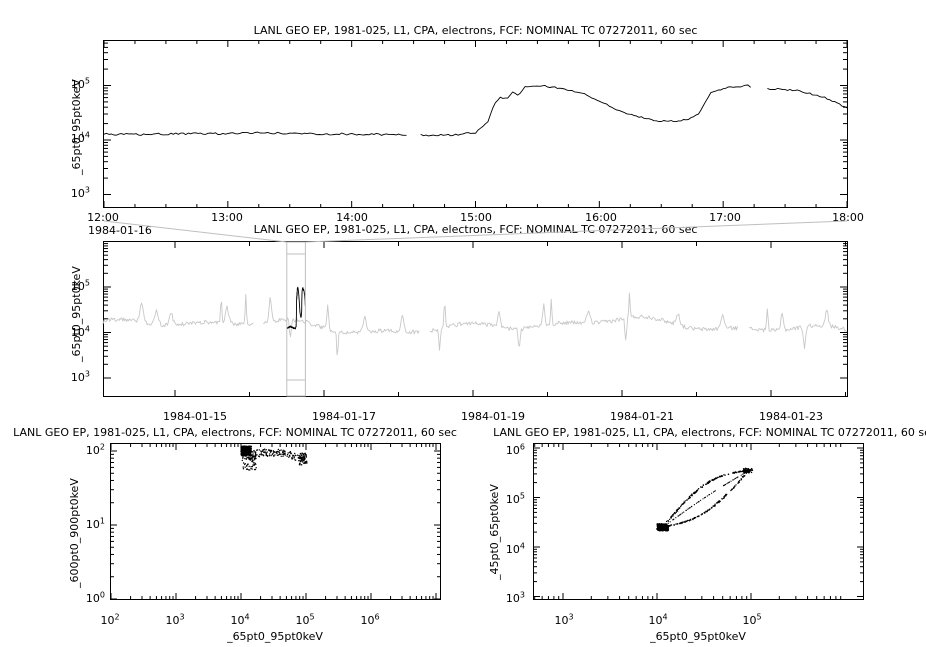  What do you see at coordinates (476, 217) in the screenshot?
I see `detail-xtick-3: 15:00` at bounding box center [476, 217].